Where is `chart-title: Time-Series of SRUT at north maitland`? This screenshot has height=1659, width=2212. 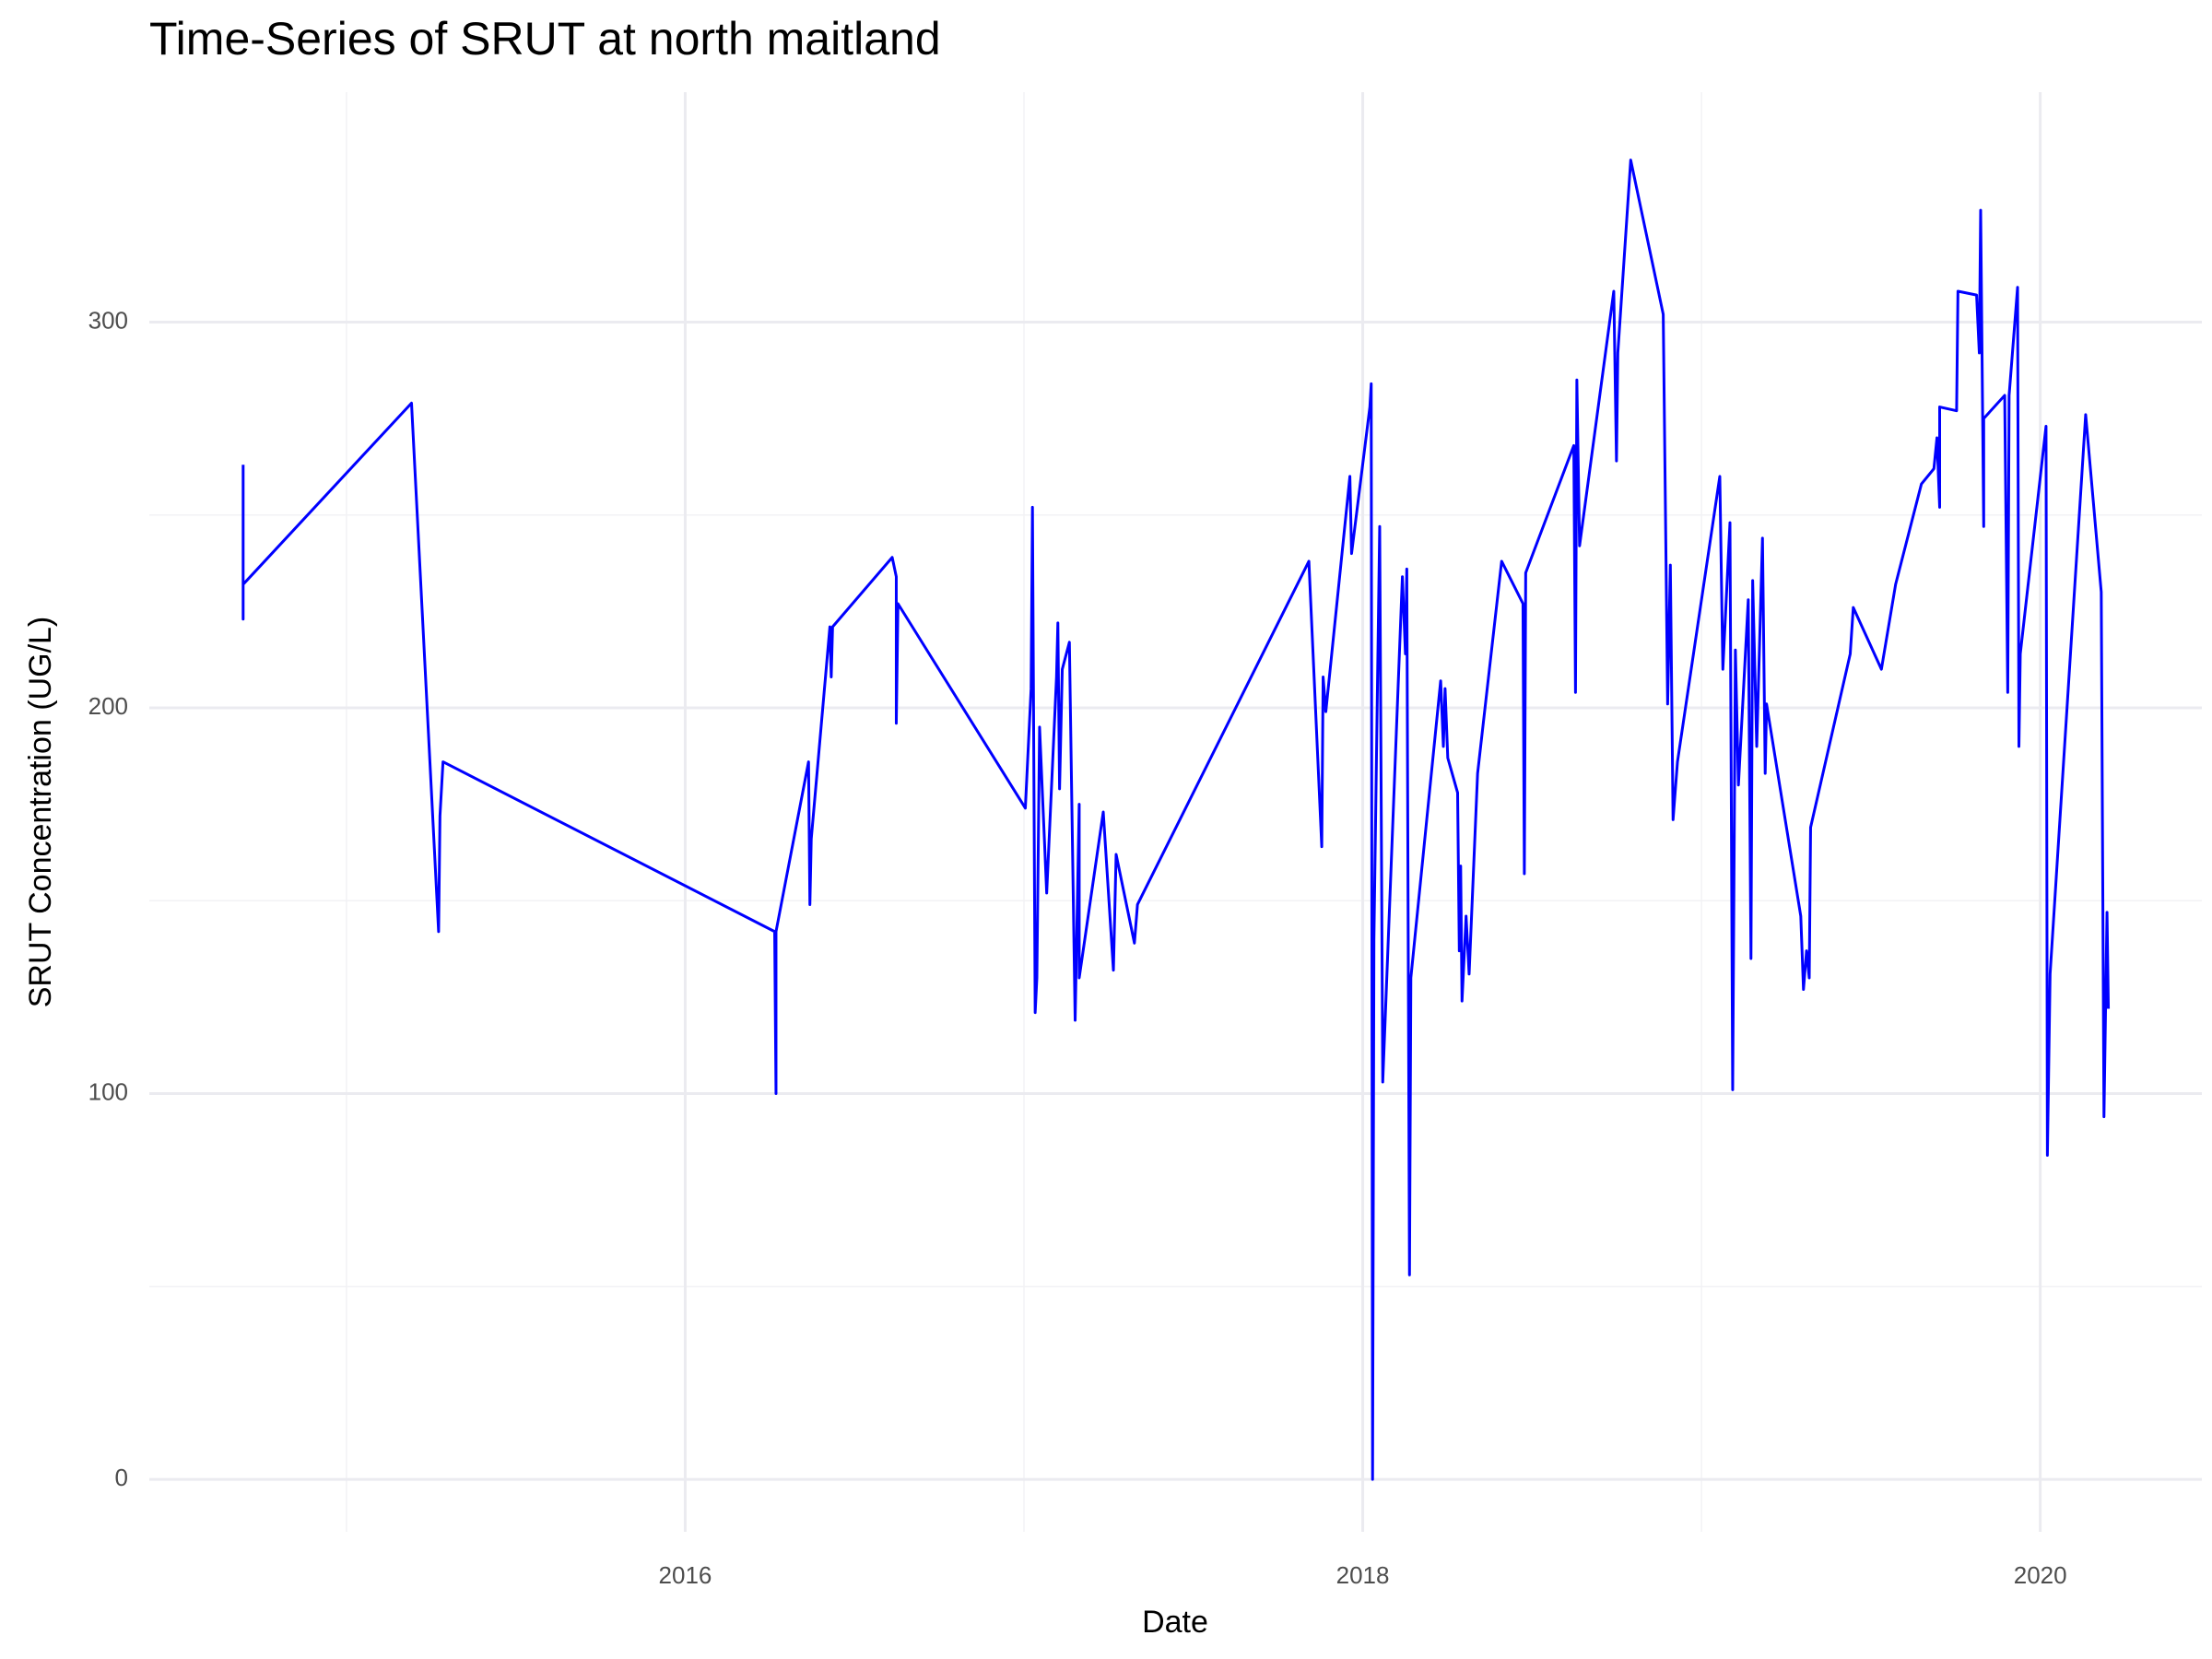 chart-title: Time-Series of SRUT at north maitland is located at coordinates (545, 39).